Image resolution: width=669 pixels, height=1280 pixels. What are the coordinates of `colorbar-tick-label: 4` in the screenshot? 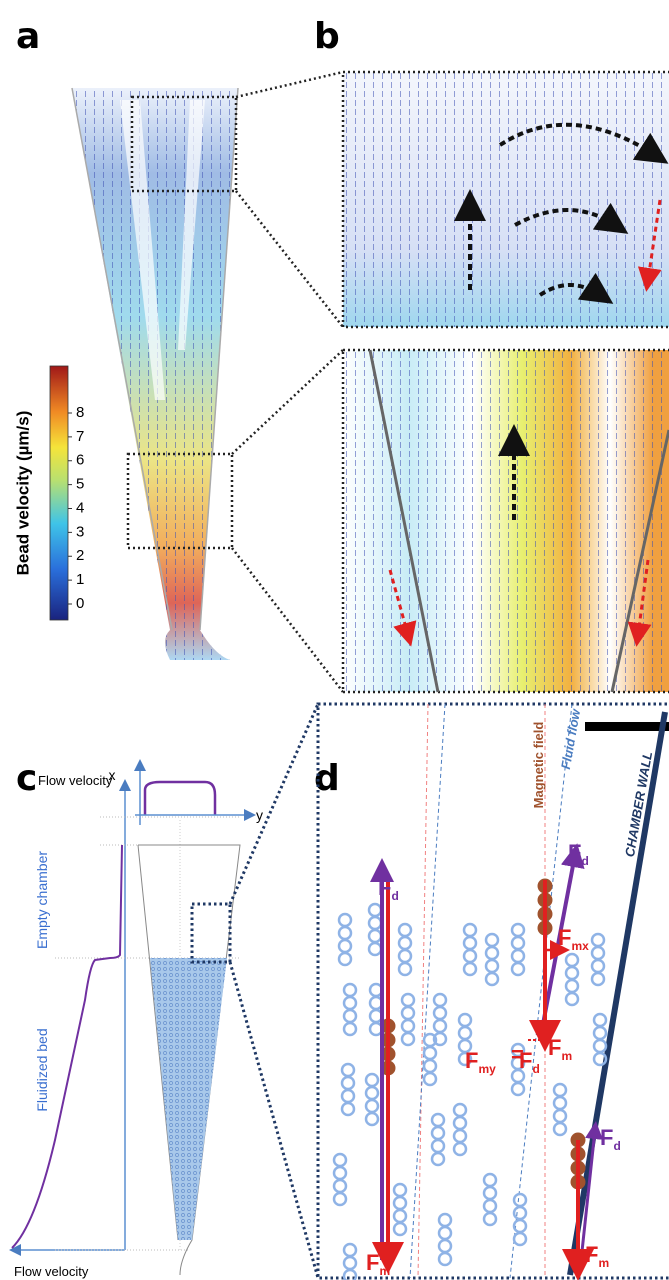 It's located at (80, 507).